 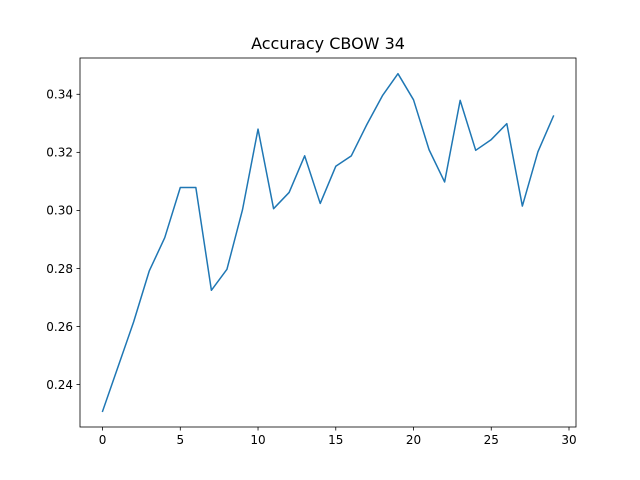 What do you see at coordinates (413, 440) in the screenshot?
I see `x-tick-label: 20` at bounding box center [413, 440].